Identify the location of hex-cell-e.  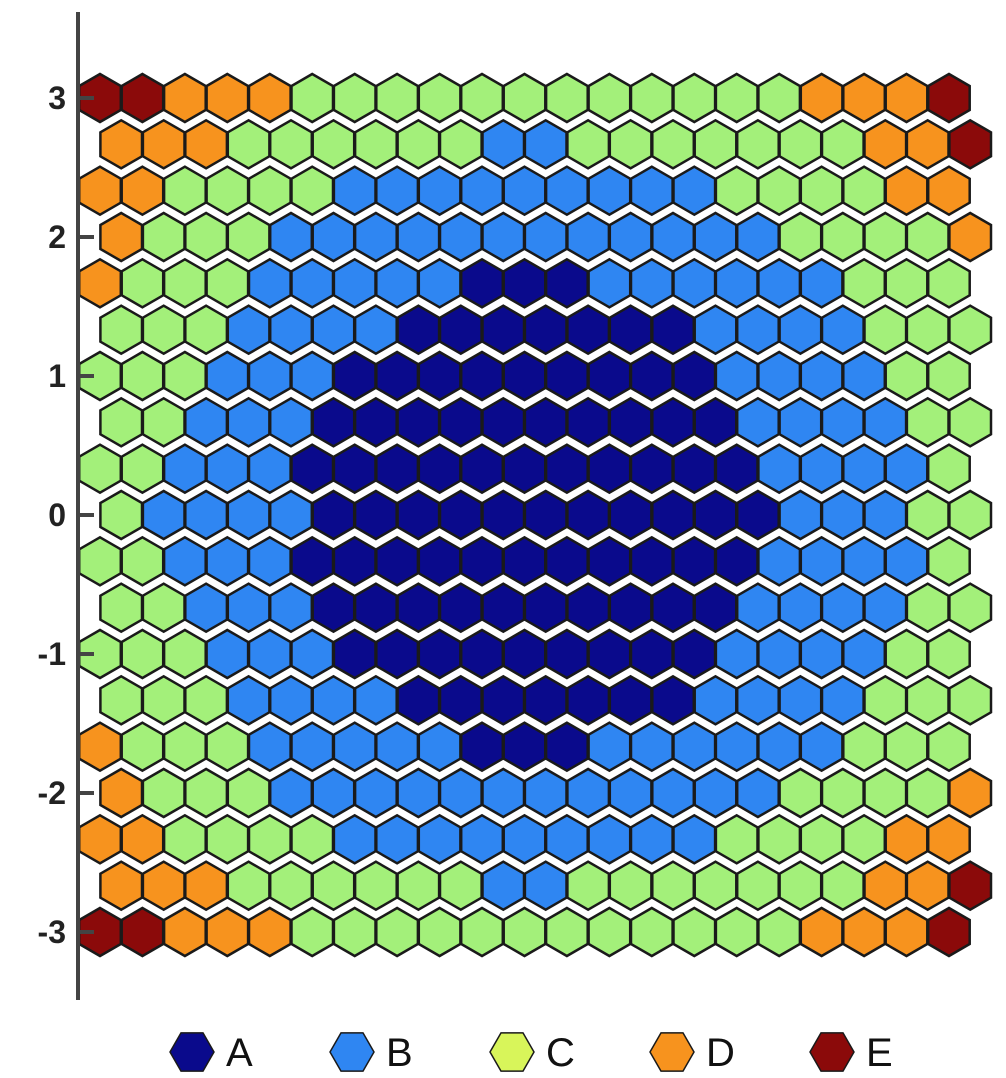
(948, 98).